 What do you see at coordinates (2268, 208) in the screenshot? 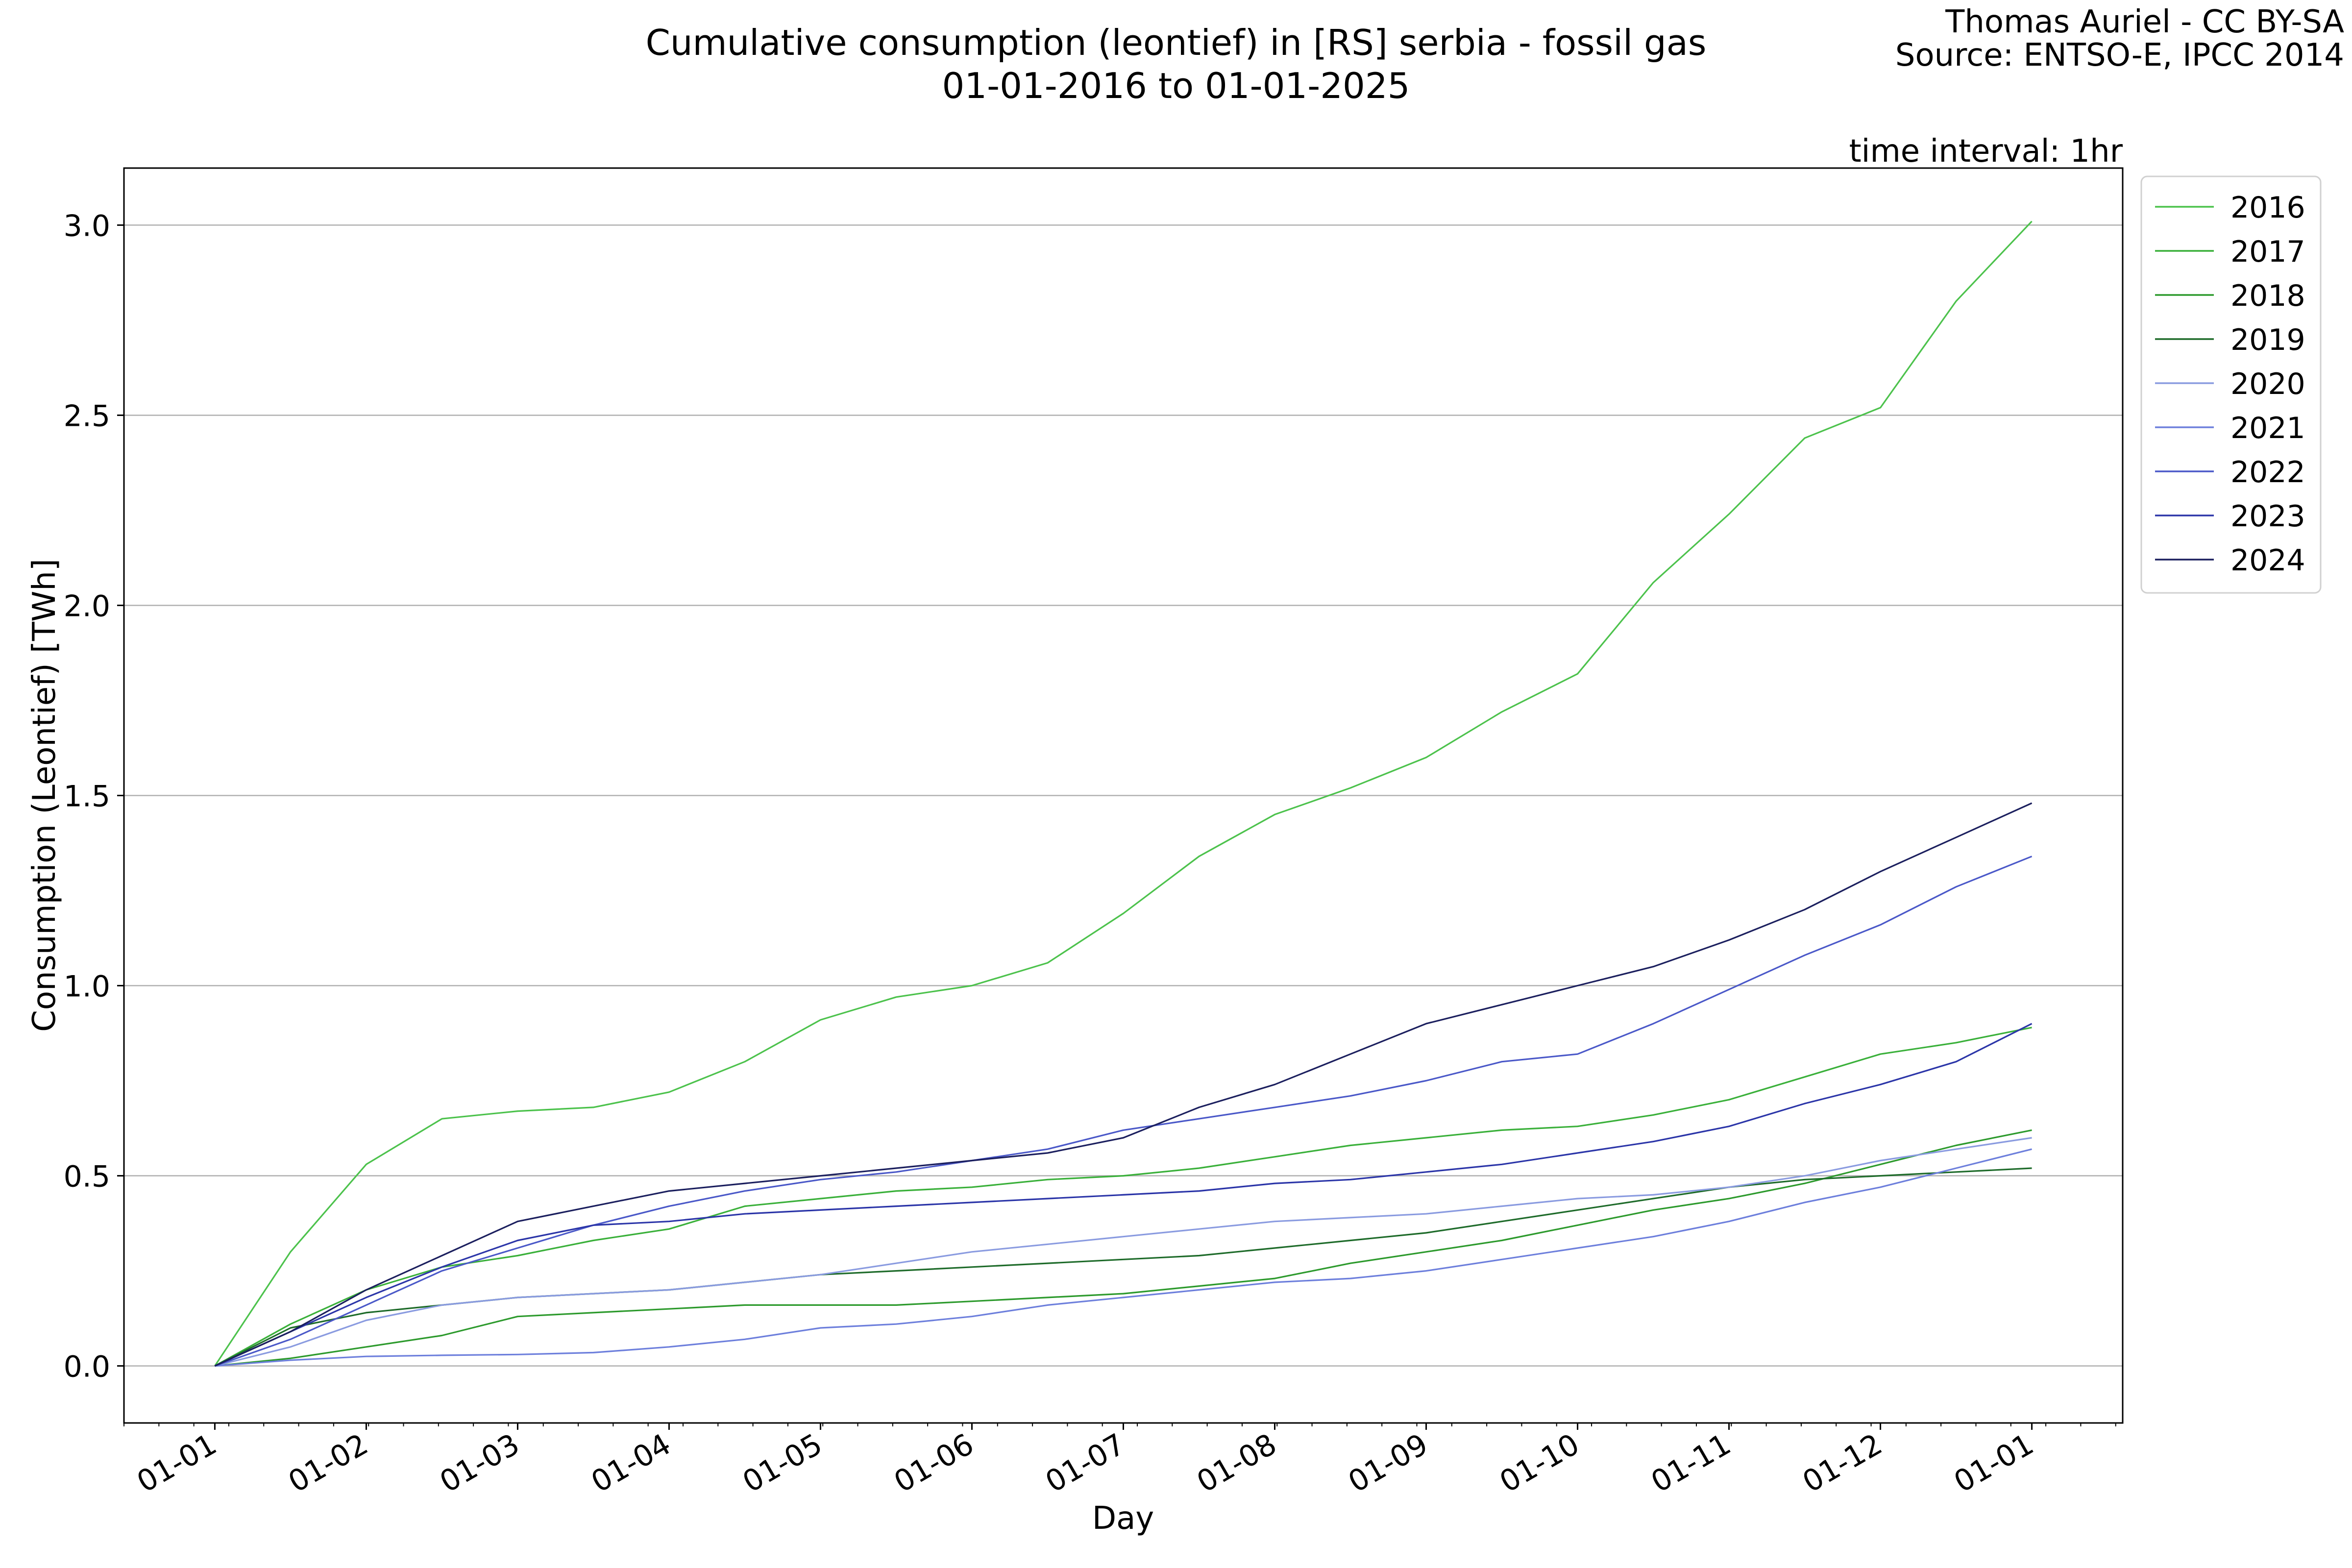
I see `legend-label: 2016` at bounding box center [2268, 208].